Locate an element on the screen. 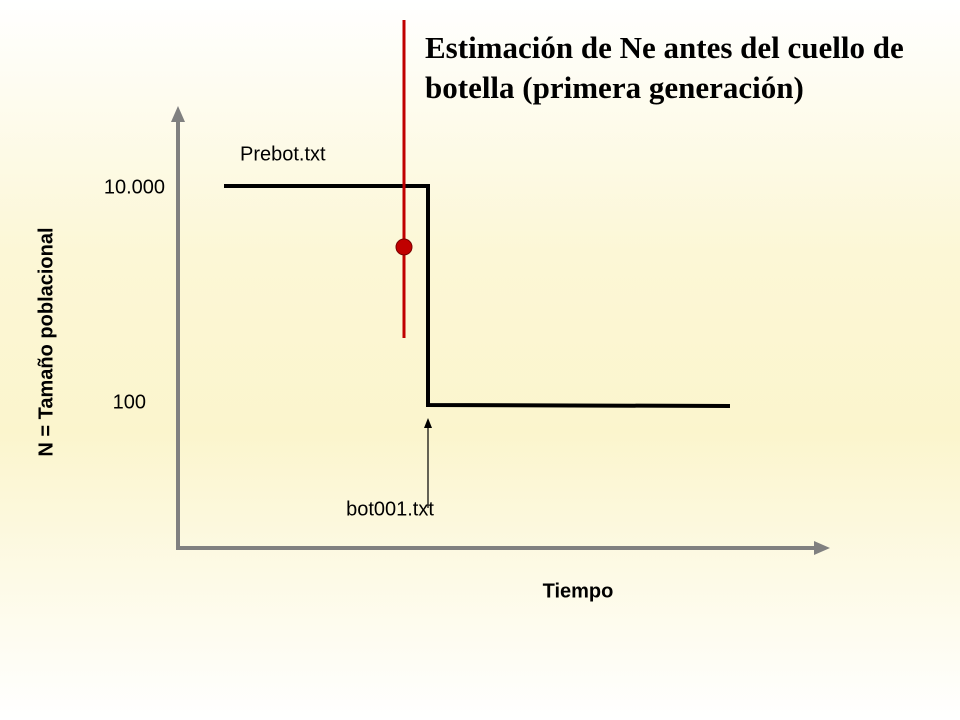 Image resolution: width=960 pixels, height=720 pixels. annotation: bot001.txt is located at coordinates (390, 509).